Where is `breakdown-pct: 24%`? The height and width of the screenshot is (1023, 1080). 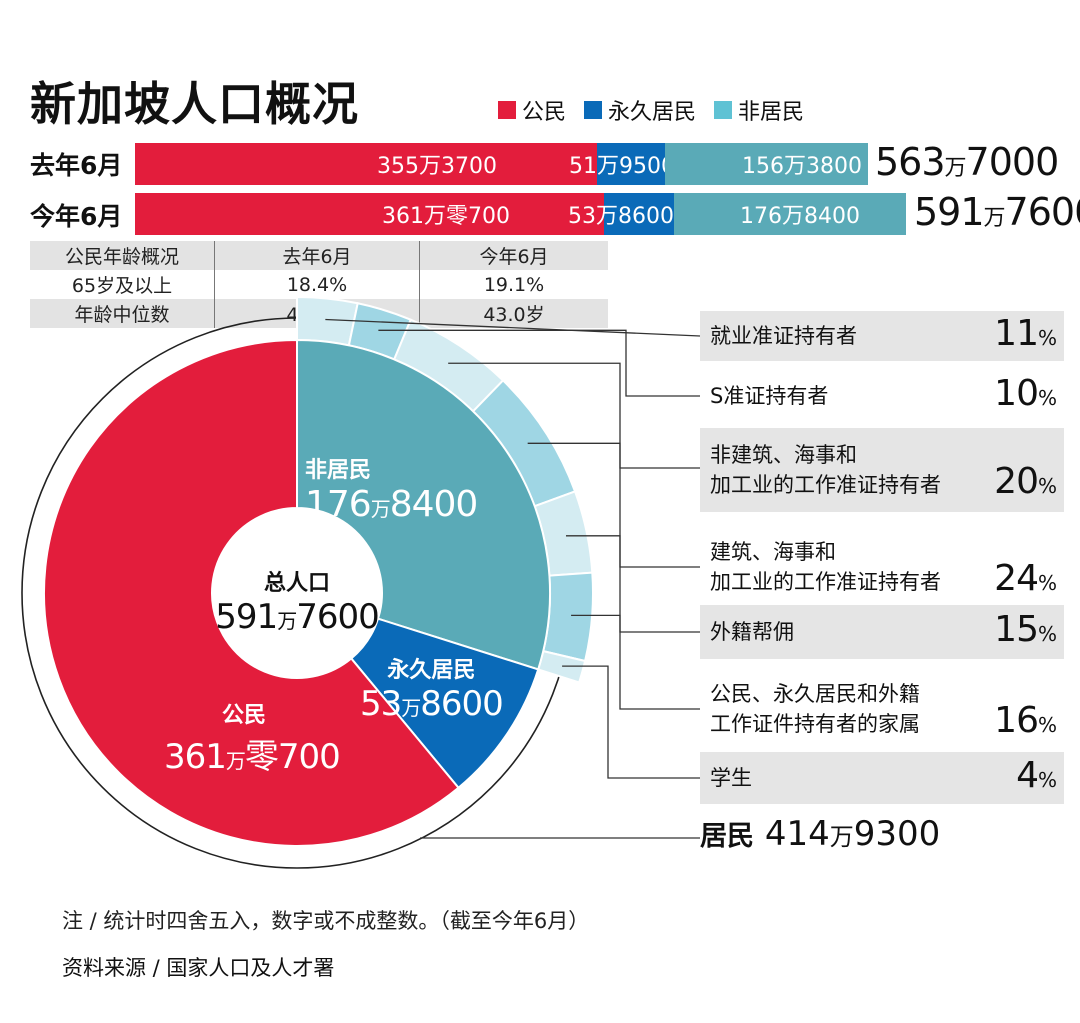
breakdown-pct: 24% is located at coordinates (1025, 579).